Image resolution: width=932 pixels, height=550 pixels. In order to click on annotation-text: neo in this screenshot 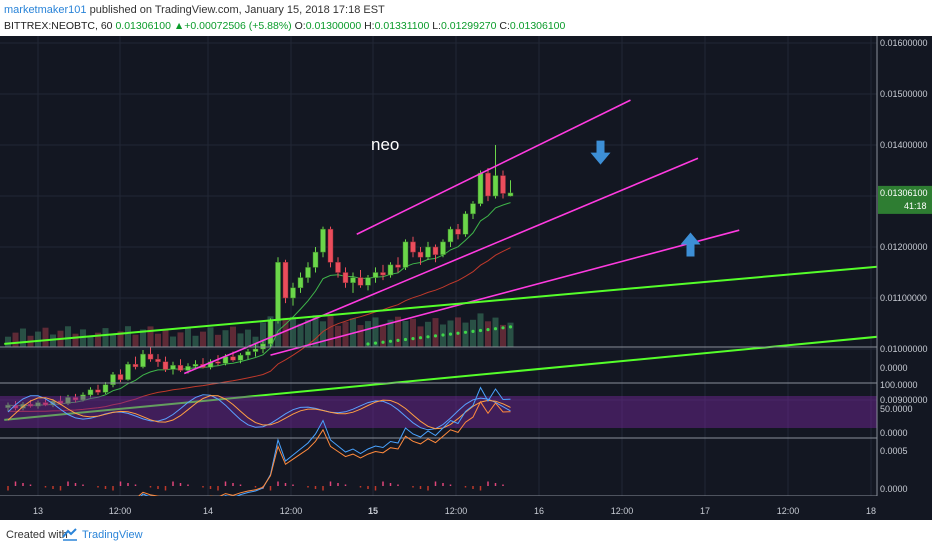, I will do `click(385, 144)`.